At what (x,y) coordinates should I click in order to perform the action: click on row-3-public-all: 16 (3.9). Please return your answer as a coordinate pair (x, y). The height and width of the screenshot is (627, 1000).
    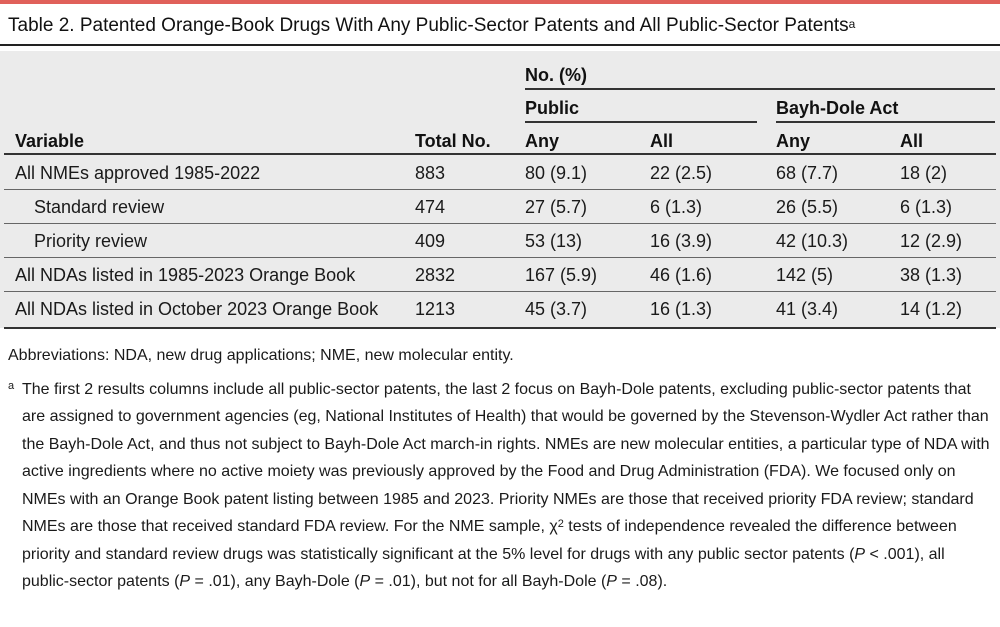
    Looking at the image, I should click on (681, 241).